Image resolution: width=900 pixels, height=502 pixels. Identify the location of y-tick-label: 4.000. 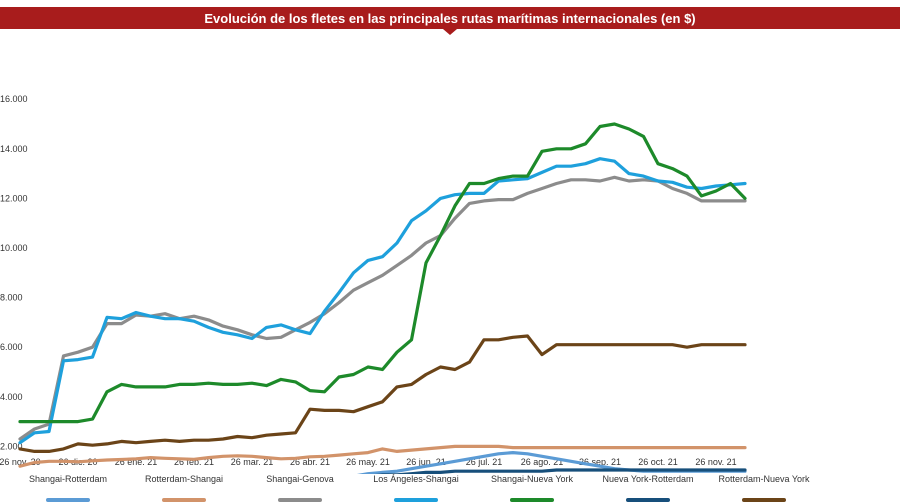
(11, 397).